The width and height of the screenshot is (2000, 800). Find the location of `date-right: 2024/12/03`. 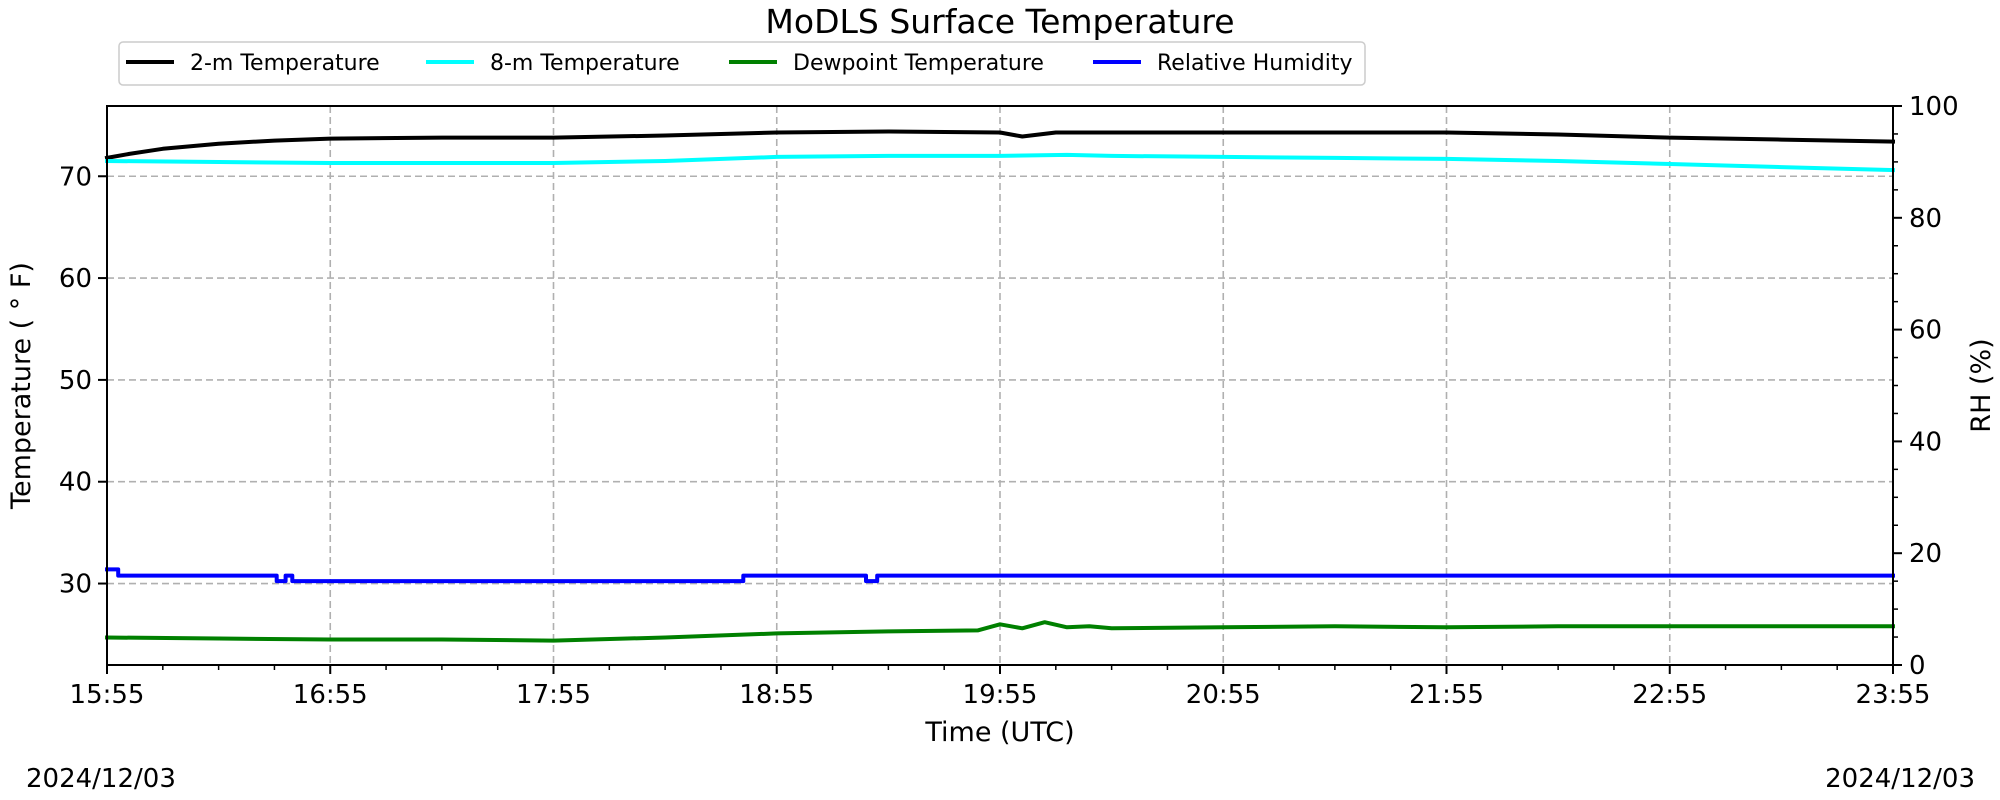

date-right: 2024/12/03 is located at coordinates (1900, 779).